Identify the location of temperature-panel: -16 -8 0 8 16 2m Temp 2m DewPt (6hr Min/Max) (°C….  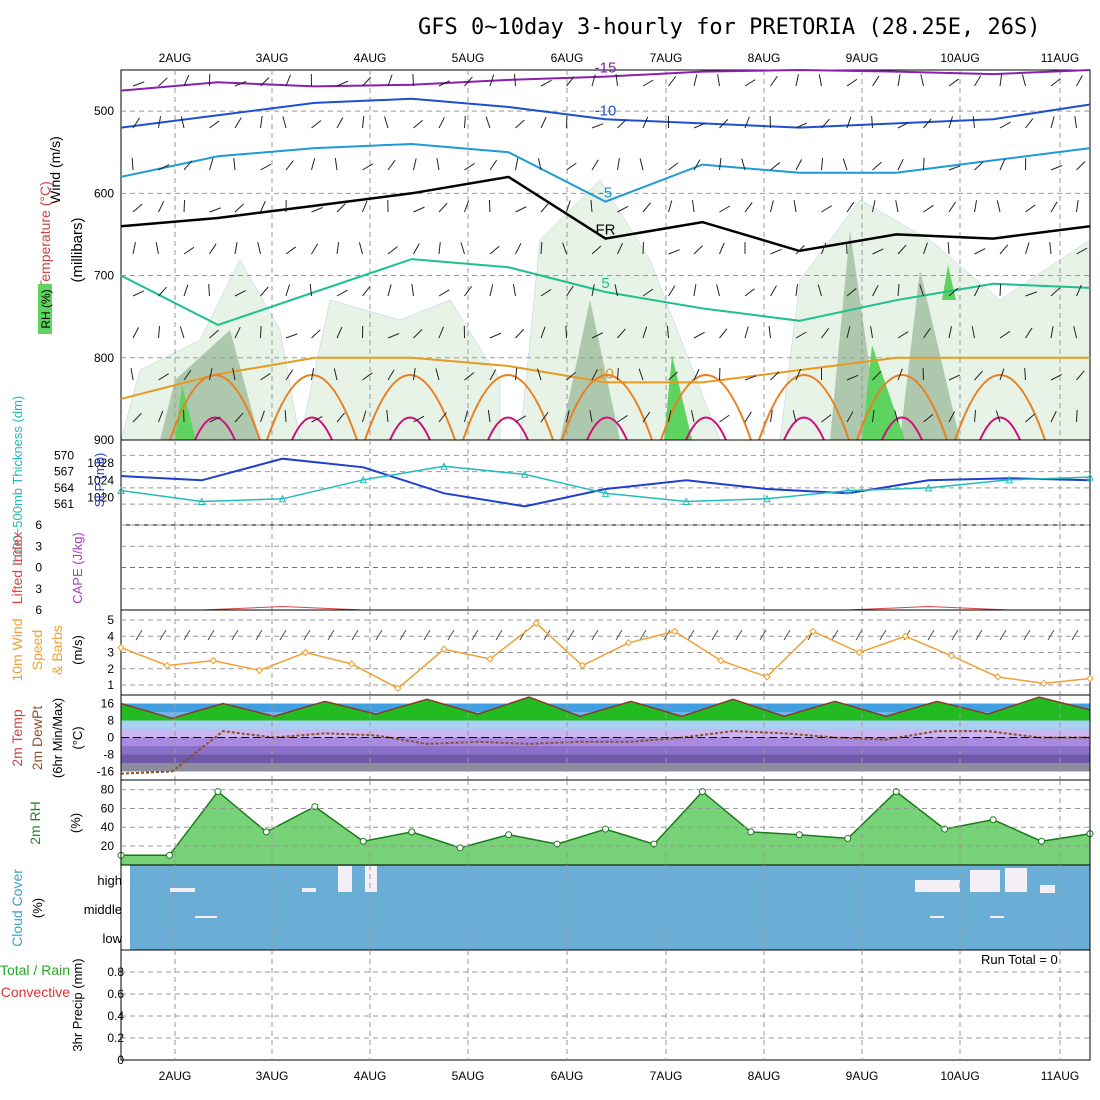
(550, 737).